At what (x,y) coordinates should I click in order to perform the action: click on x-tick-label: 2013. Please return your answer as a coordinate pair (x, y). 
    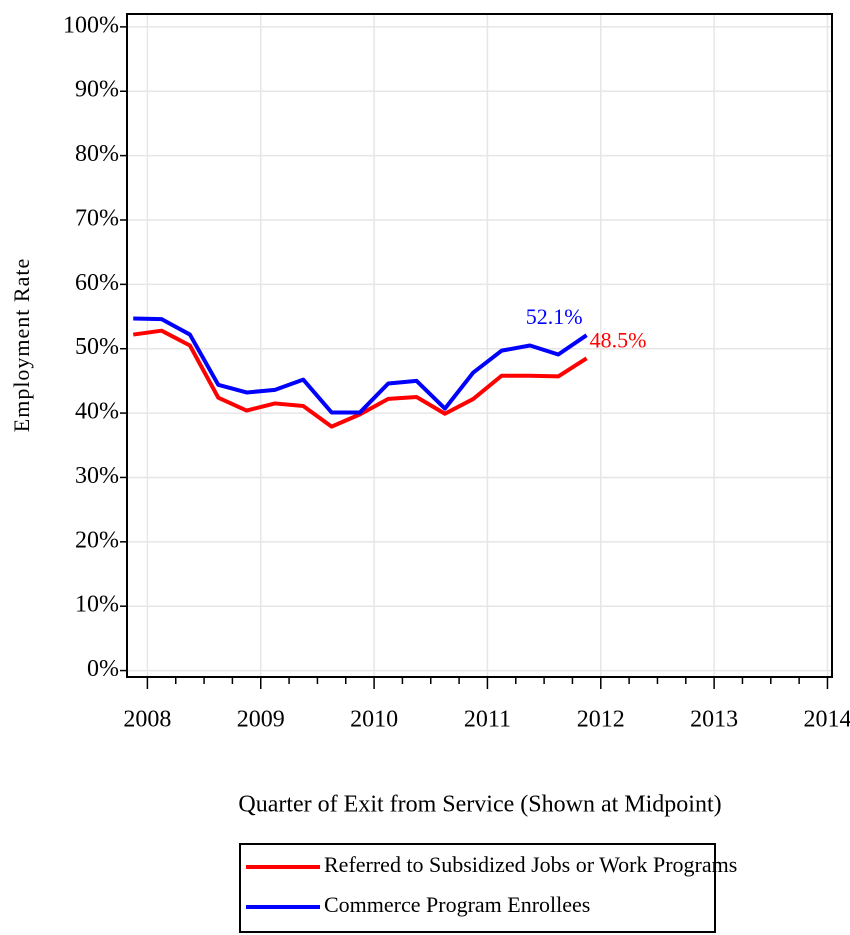
    Looking at the image, I should click on (714, 720).